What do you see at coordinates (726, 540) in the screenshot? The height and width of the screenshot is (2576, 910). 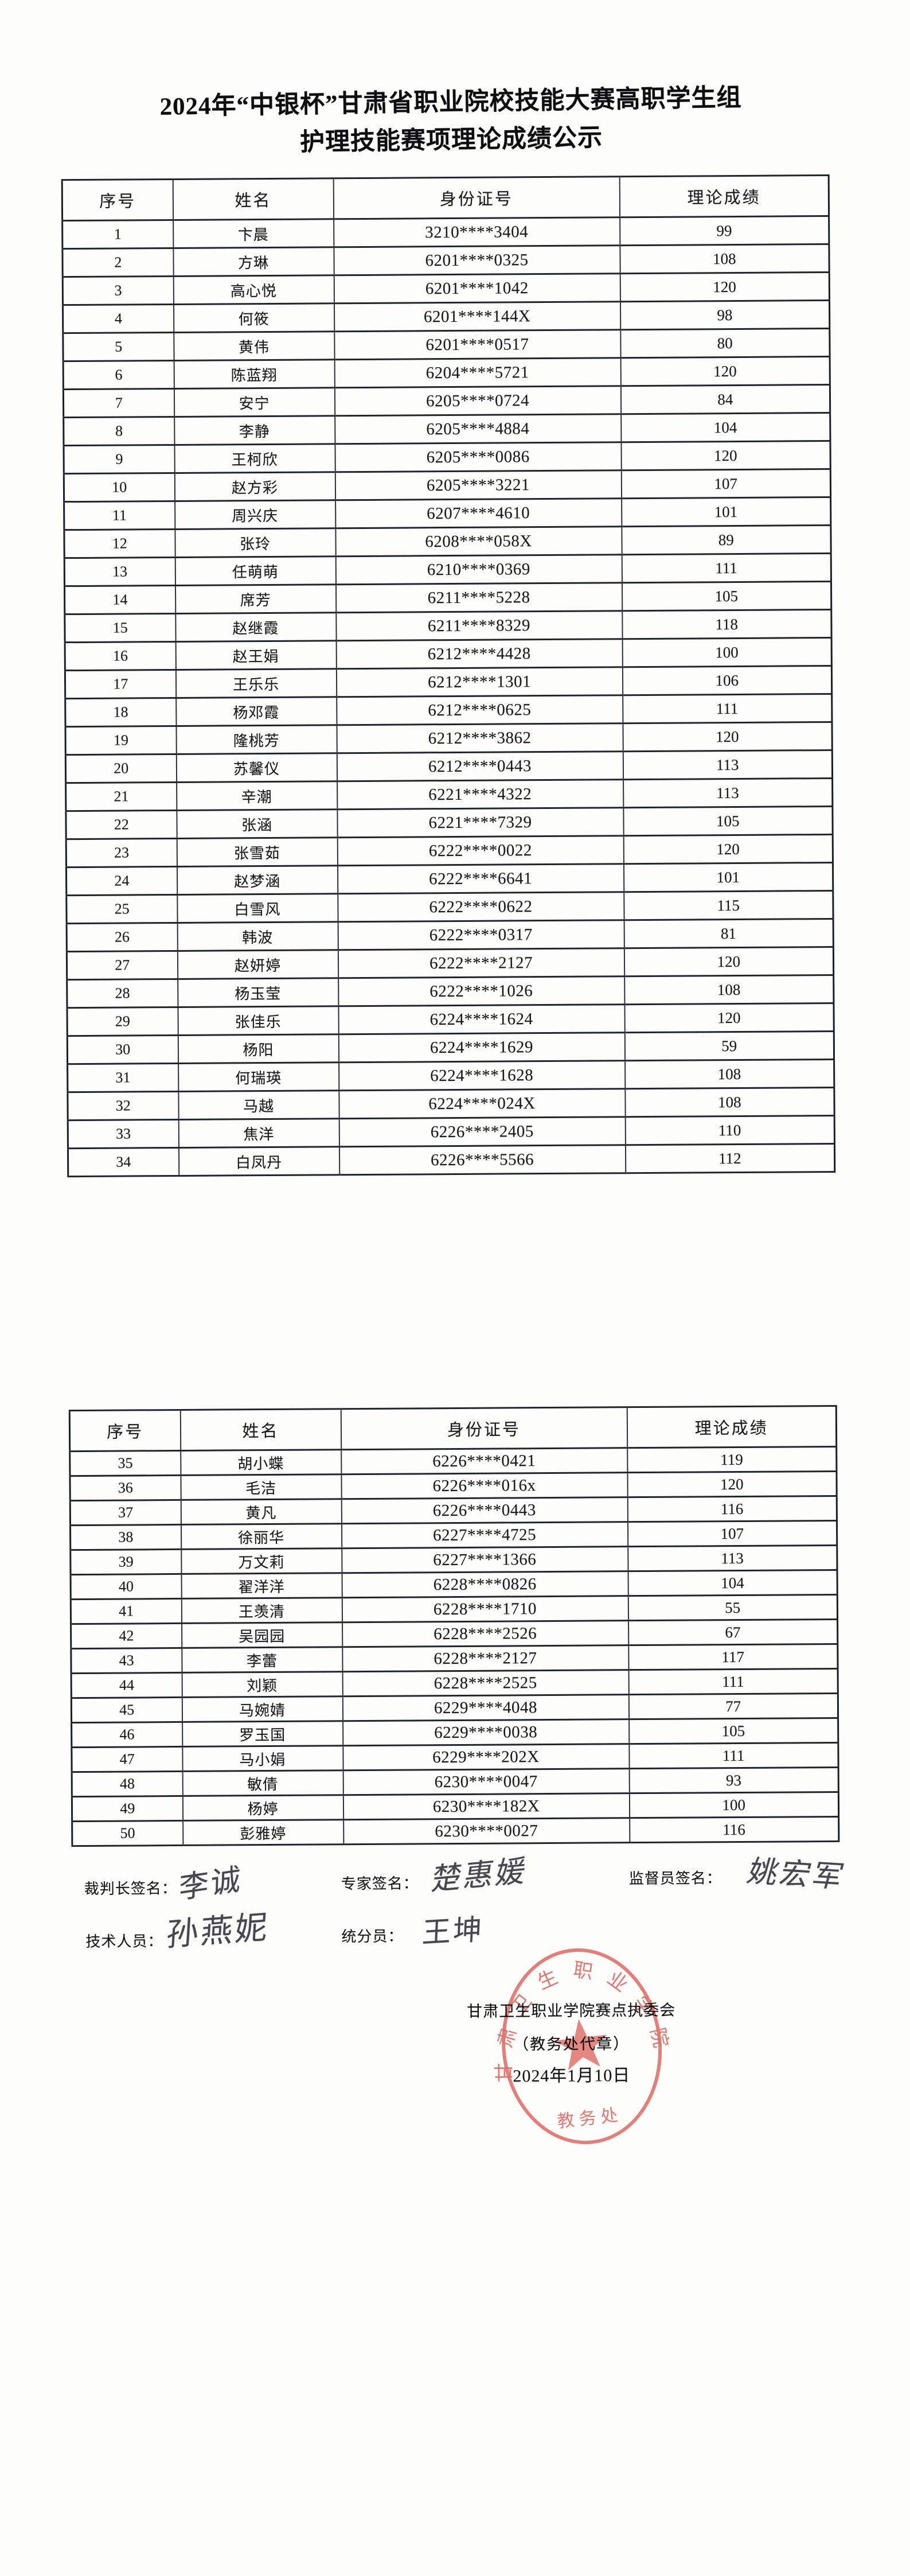 I see `cell-score: 89` at bounding box center [726, 540].